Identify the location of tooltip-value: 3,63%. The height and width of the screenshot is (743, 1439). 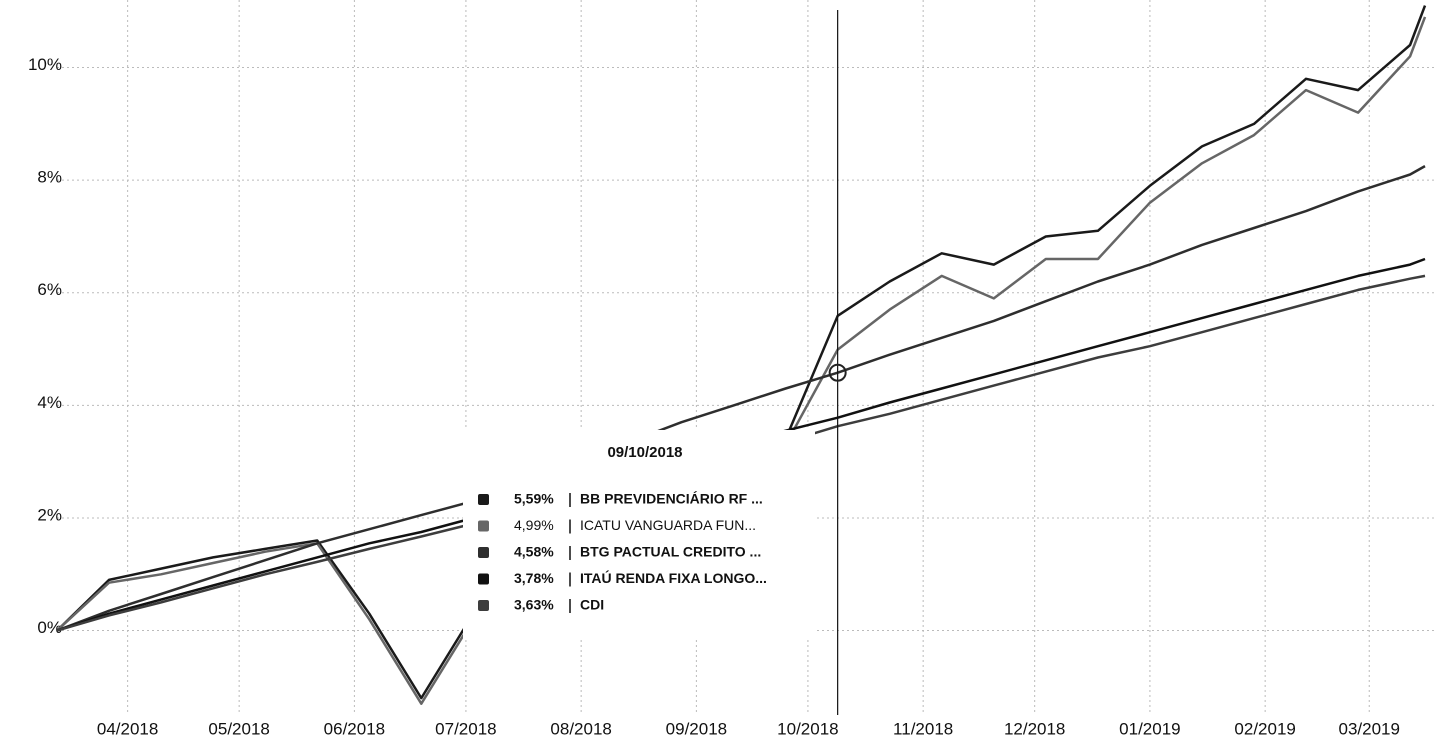
(534, 605).